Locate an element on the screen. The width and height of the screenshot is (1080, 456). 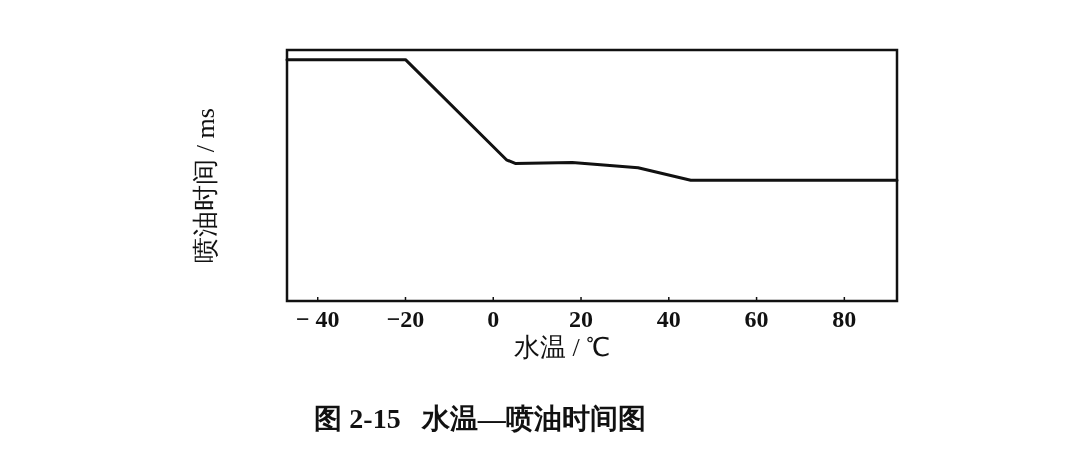
x-tick-label: 20 is located at coordinates (581, 319).